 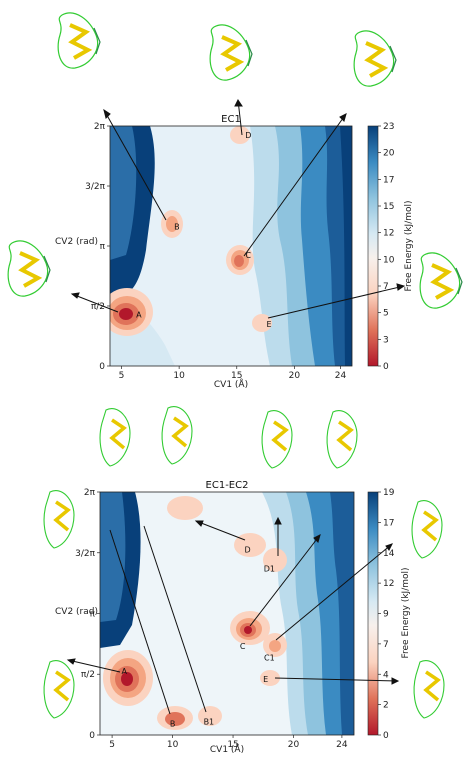 I want to click on colorbar-tick-label: 10, so click(x=389, y=260).